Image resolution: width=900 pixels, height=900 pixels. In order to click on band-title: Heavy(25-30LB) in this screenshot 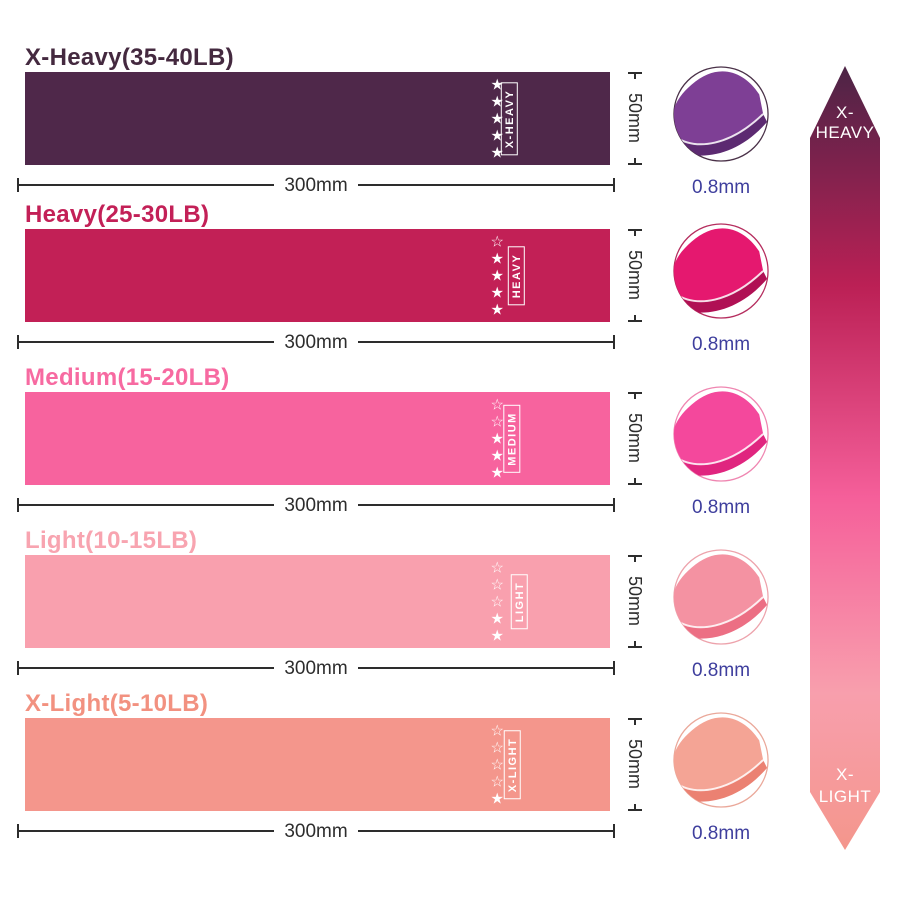, I will do `click(117, 214)`.